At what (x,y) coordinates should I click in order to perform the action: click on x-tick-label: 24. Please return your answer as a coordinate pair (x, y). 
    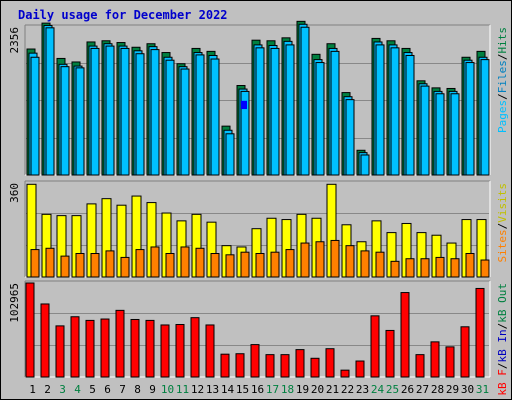
    Looking at the image, I should click on (378, 389).